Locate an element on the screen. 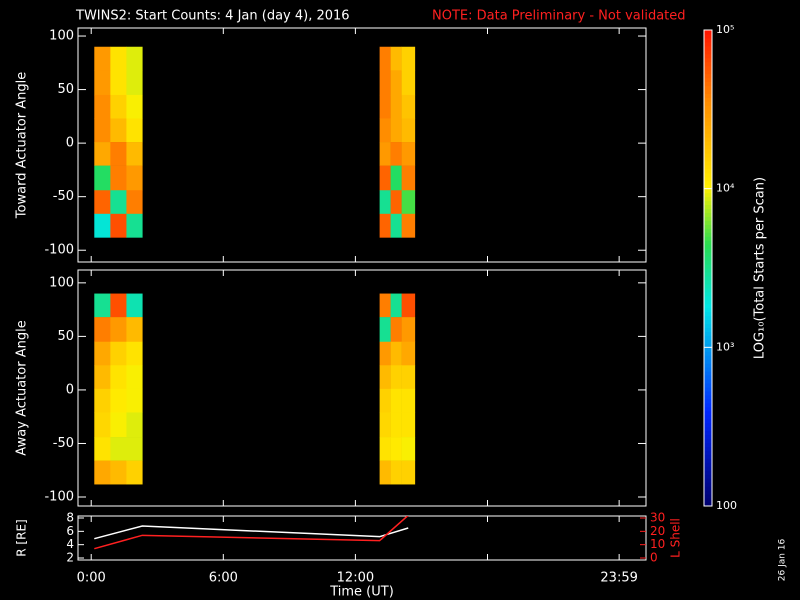 The image size is (800, 600). x-tick-label: 23:59 is located at coordinates (618, 578).